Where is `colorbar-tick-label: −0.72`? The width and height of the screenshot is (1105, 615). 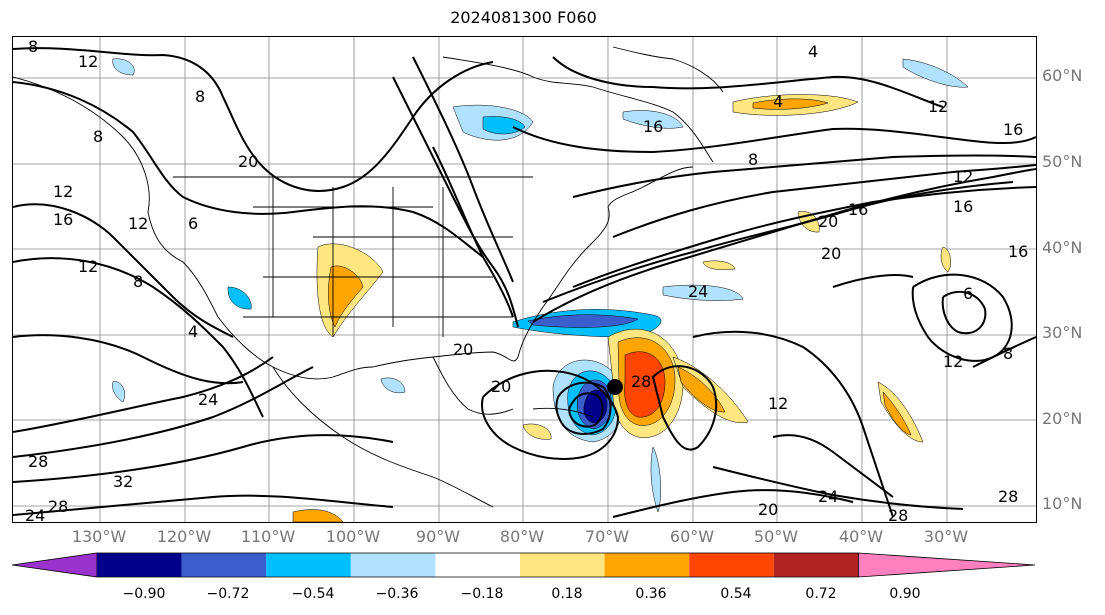 colorbar-tick-label: −0.72 is located at coordinates (228, 594).